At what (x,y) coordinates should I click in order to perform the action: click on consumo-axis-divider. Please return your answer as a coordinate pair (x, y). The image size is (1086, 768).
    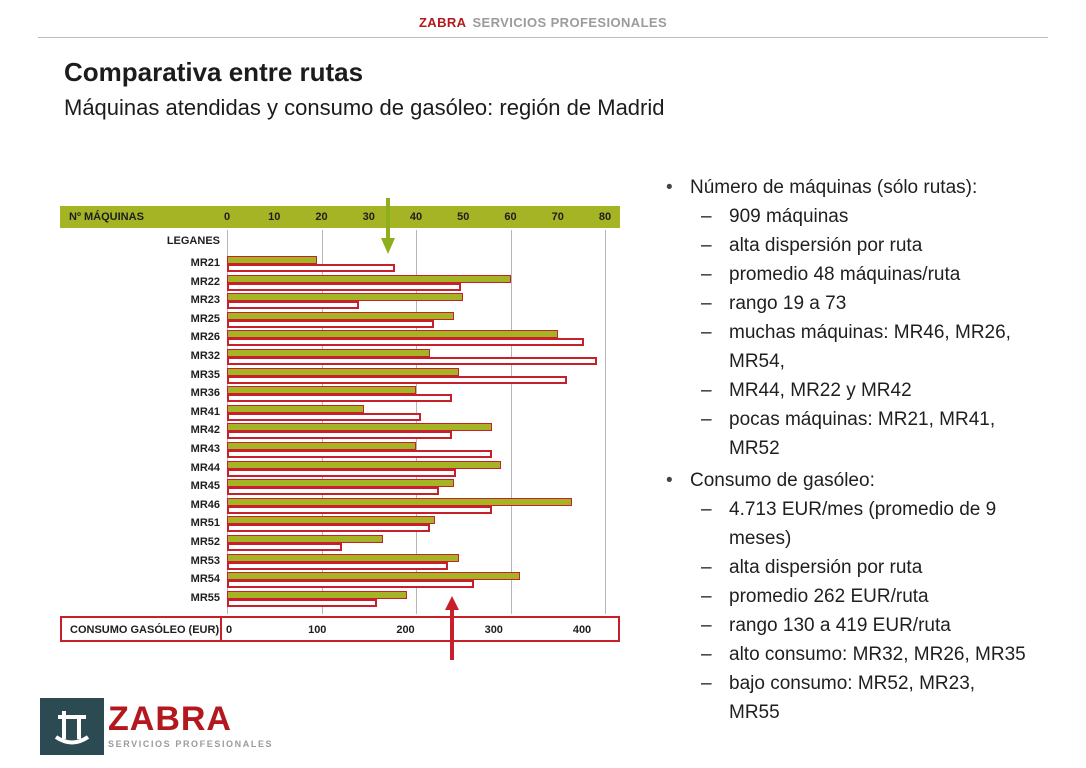
    Looking at the image, I should click on (221, 629).